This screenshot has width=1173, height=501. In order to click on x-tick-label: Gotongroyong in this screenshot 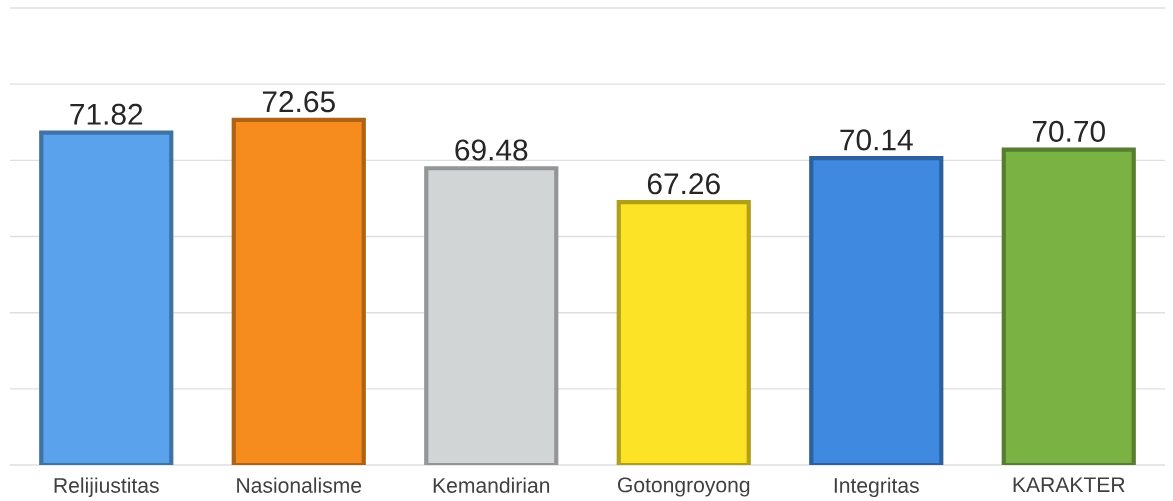, I will do `click(683, 487)`.